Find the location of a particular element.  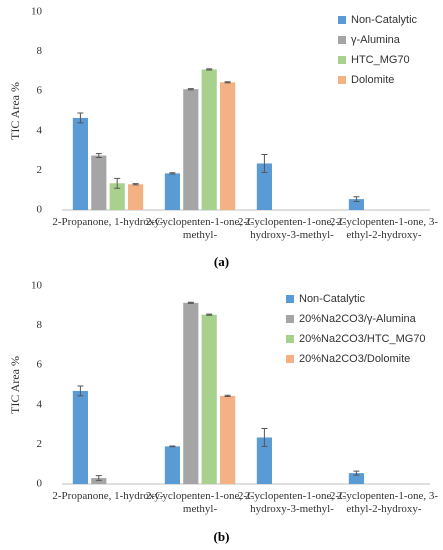

legend-label: HTC_MG70 is located at coordinates (380, 60).